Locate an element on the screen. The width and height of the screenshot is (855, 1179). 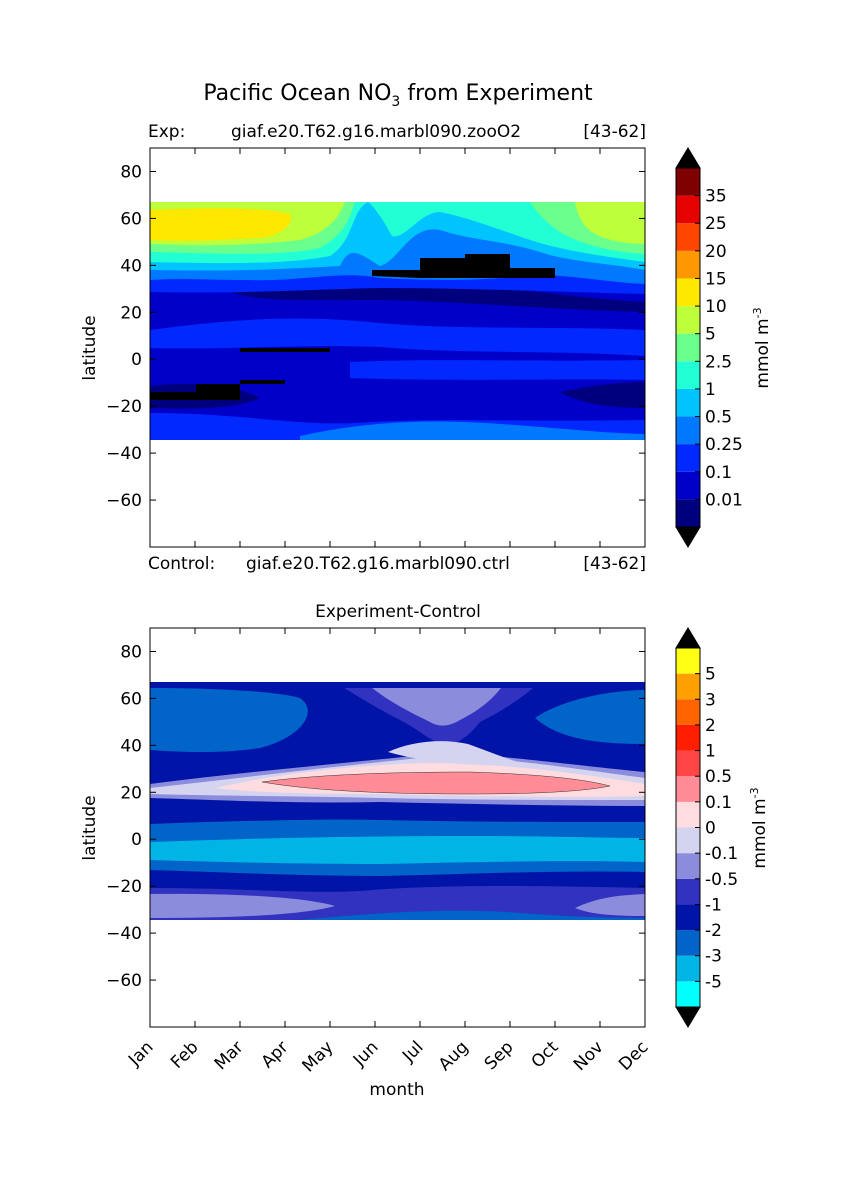
colorbar-1: 0.01 0.1 0.25 0.5 1 2.5 5 10 15 20 25 35 is located at coordinates (709, 347).